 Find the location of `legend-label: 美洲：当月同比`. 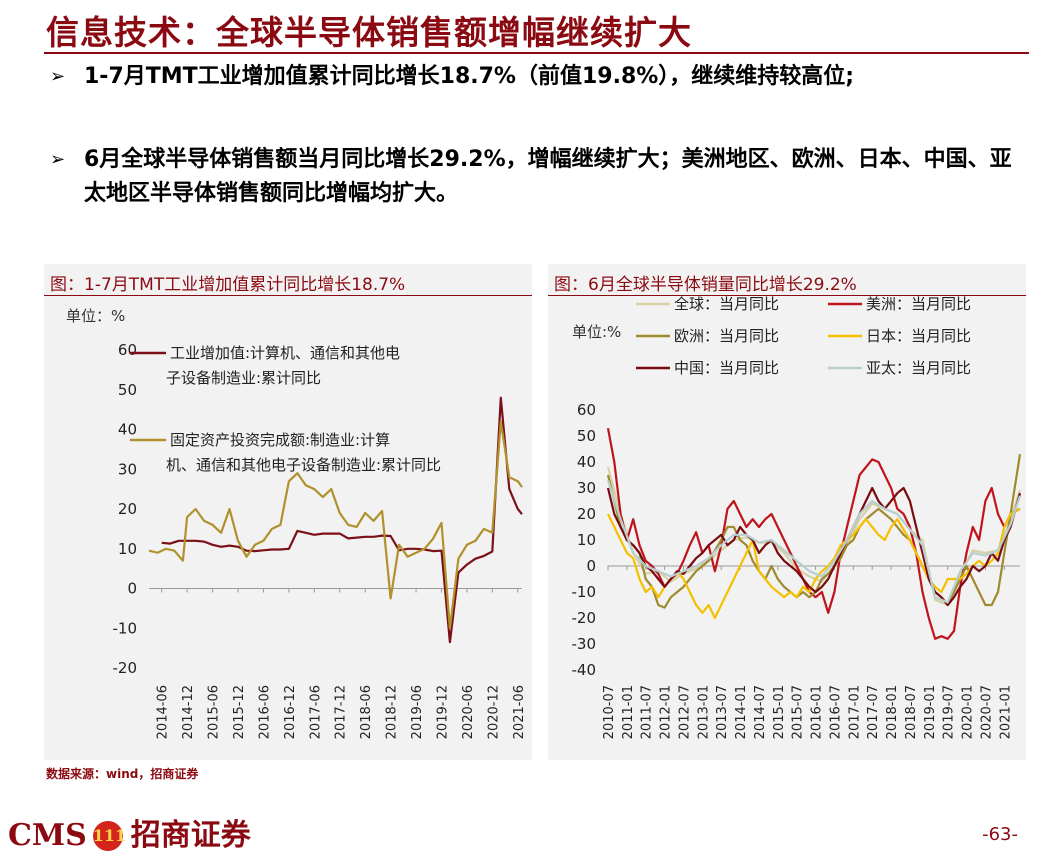

legend-label: 美洲：当月同比 is located at coordinates (918, 304).